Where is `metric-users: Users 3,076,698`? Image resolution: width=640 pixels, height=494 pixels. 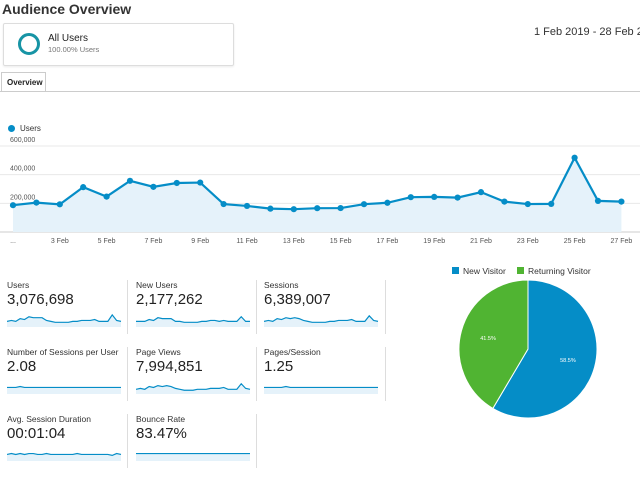
metric-users: Users 3,076,698 is located at coordinates (64, 308).